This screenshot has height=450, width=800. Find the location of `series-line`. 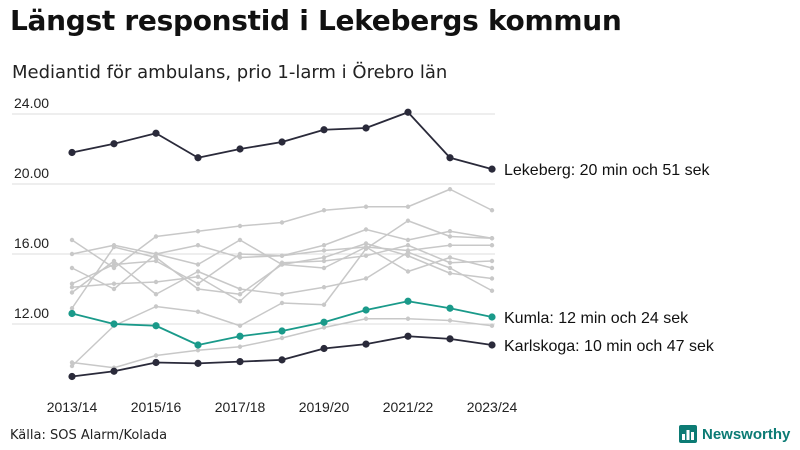

series-line is located at coordinates (282, 273).